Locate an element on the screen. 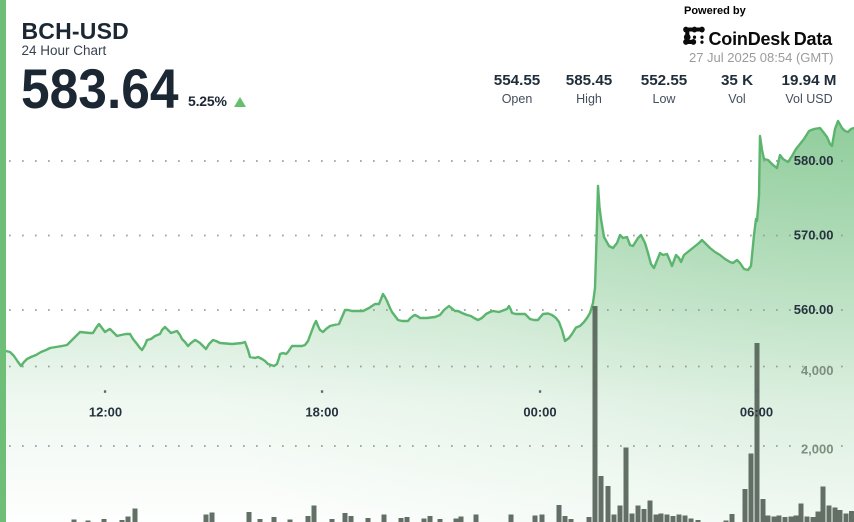 Image resolution: width=854 pixels, height=522 pixels. svg-text: 570.00 is located at coordinates (814, 235).